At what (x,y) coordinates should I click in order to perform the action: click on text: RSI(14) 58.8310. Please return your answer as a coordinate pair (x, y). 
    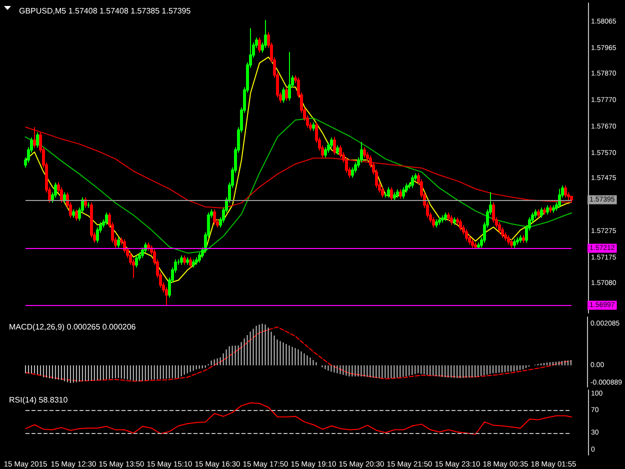
    Looking at the image, I should click on (38, 400).